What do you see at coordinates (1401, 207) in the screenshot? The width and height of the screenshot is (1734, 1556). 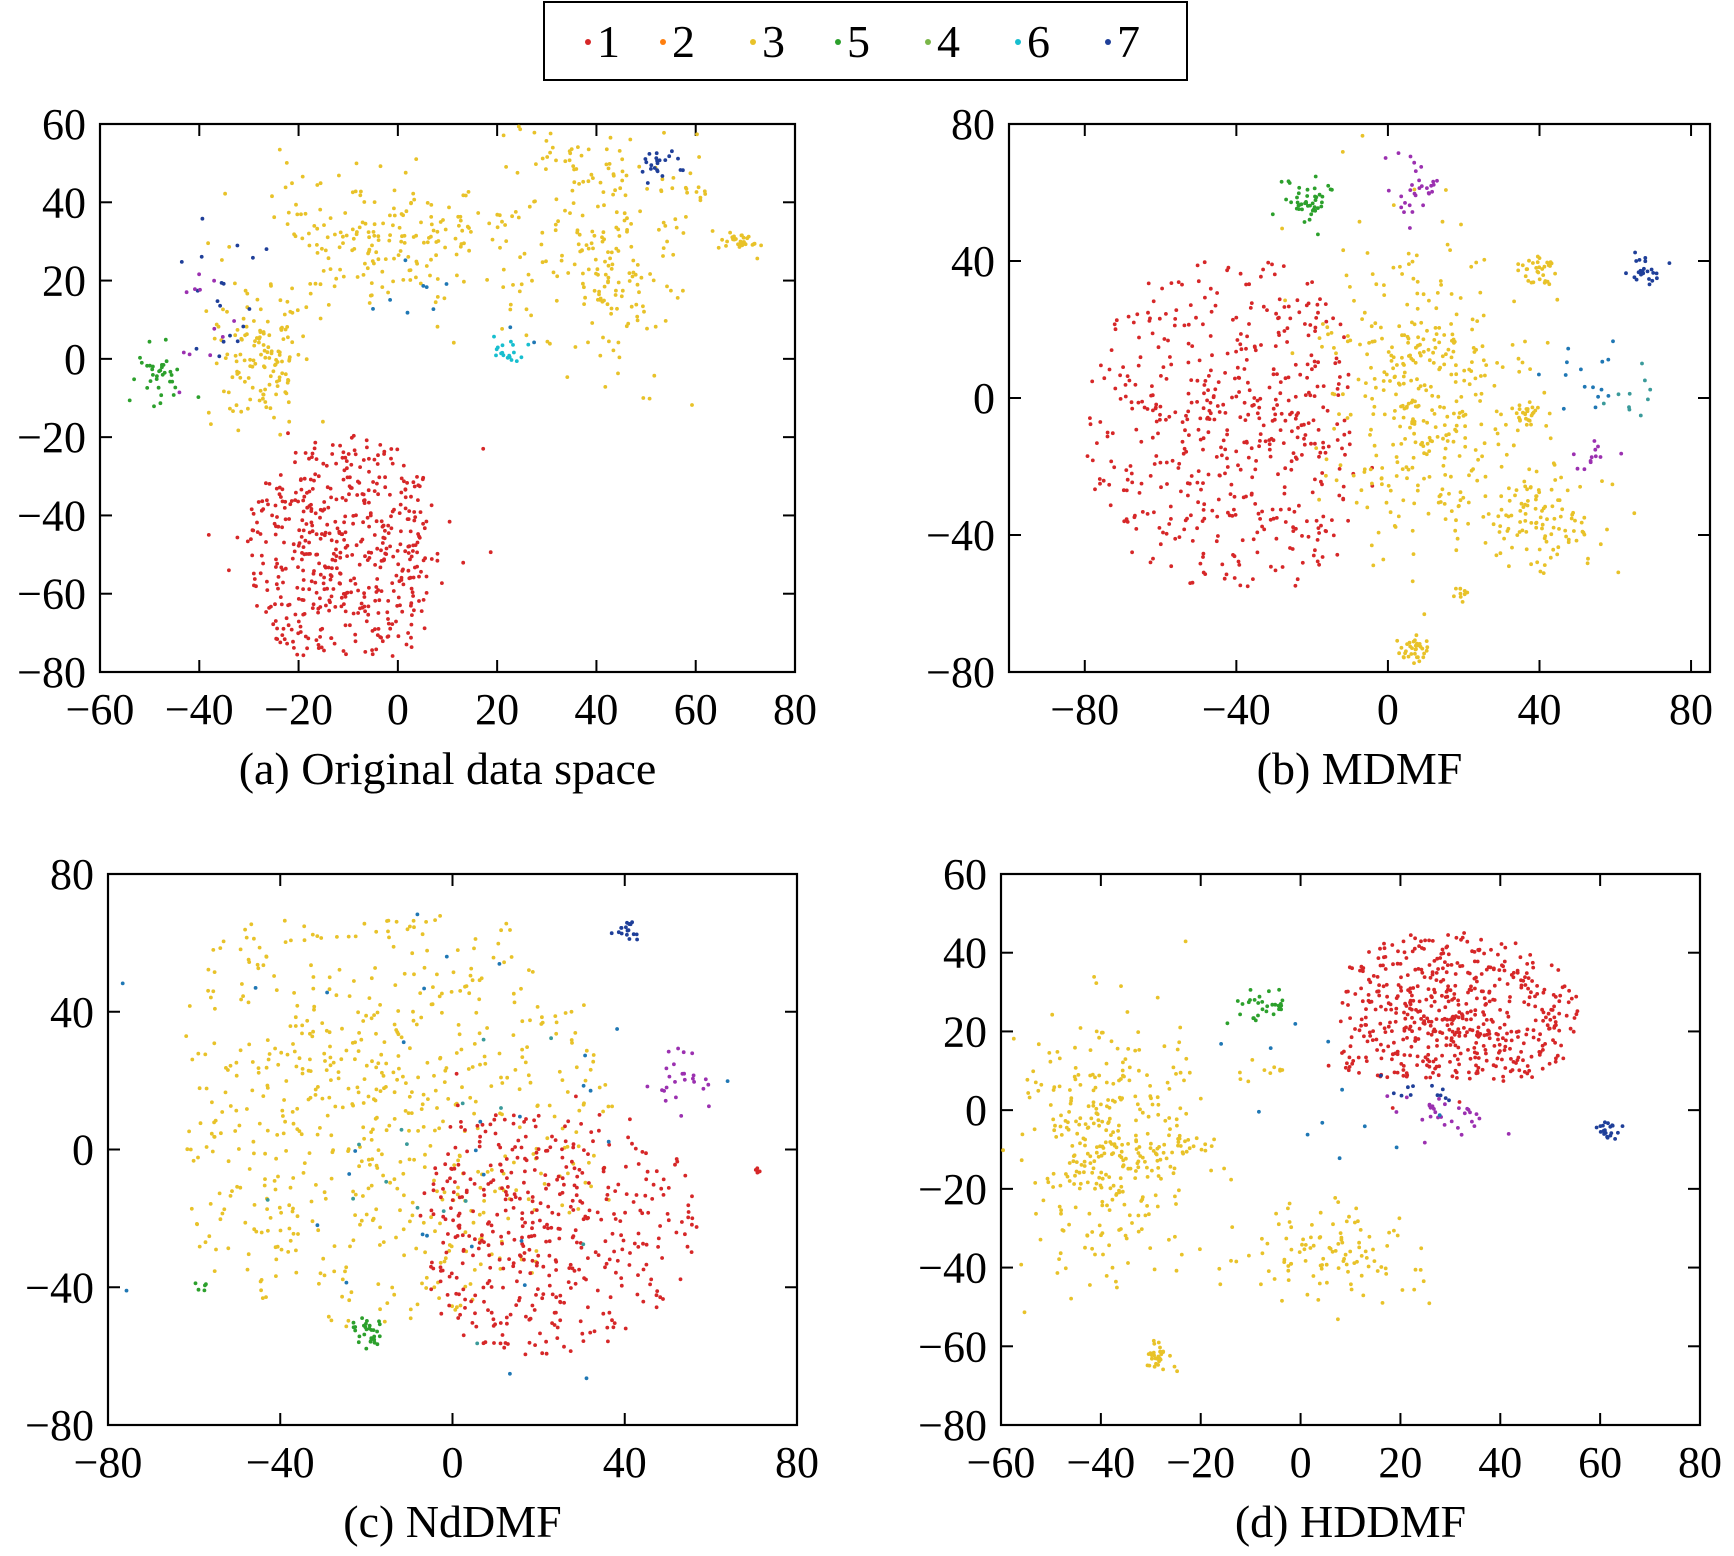 I see `point-series-purple` at bounding box center [1401, 207].